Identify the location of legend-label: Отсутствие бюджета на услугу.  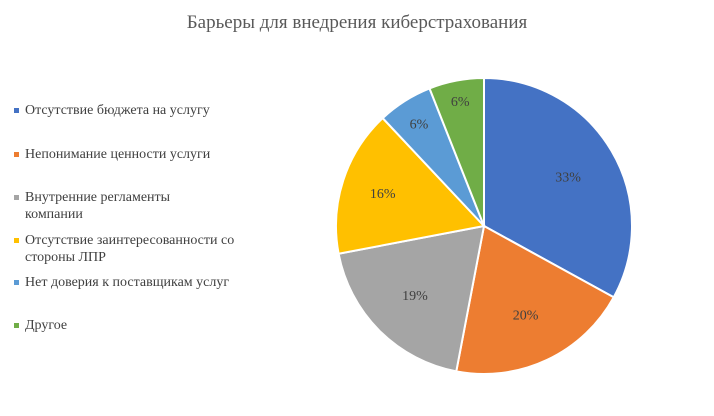
(117, 110).